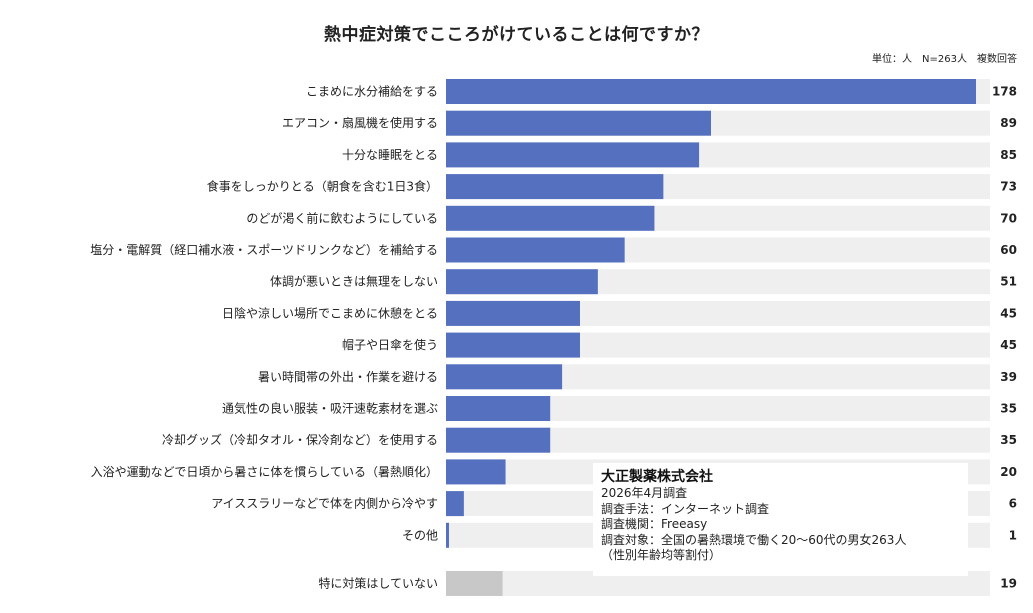  Describe the element at coordinates (390, 344) in the screenshot. I see `category-label: 帽子や日傘を使う` at that location.